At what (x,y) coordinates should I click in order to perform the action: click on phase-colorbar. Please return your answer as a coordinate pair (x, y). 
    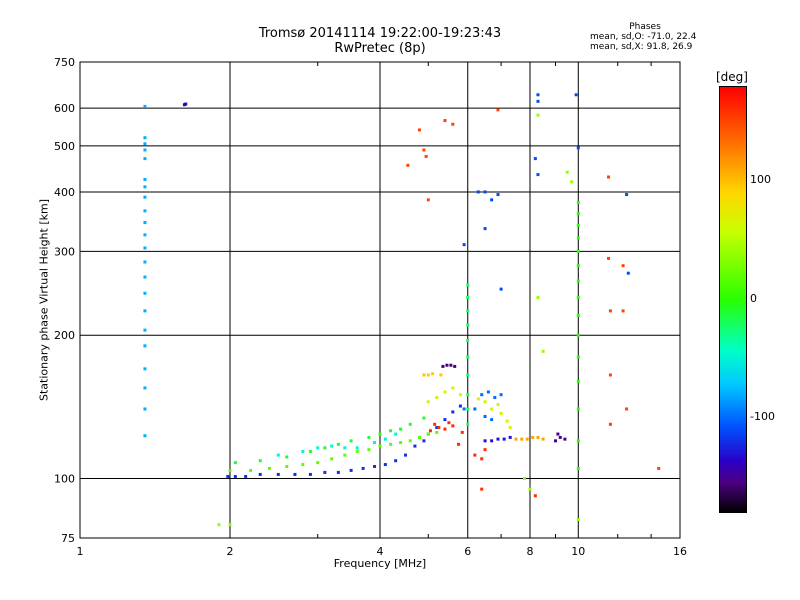
    Looking at the image, I should click on (733, 299).